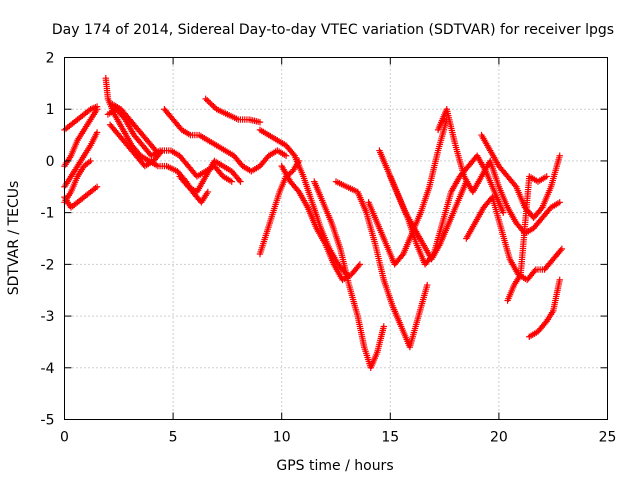  Describe the element at coordinates (81, 197) in the screenshot. I see `series-track-e` at that location.